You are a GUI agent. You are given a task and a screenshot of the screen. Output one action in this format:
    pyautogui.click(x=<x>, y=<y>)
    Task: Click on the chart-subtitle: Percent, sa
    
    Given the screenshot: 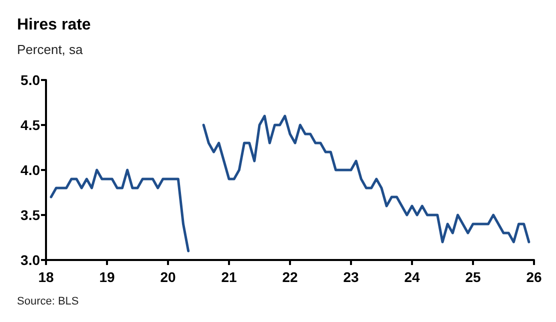 What is the action you would take?
    pyautogui.click(x=50, y=49)
    